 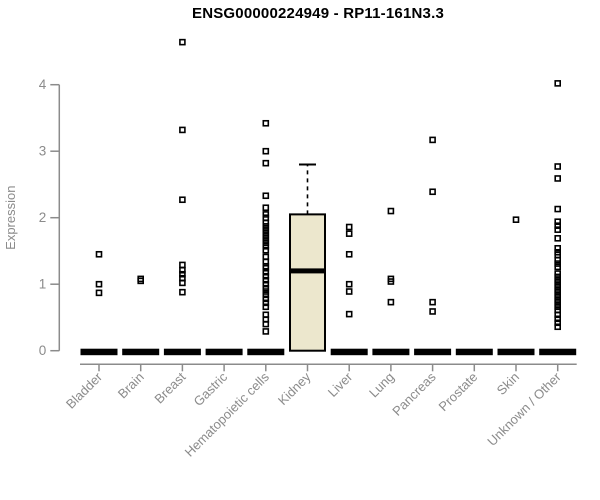 I want to click on flat-bar-bladder, so click(x=99, y=352).